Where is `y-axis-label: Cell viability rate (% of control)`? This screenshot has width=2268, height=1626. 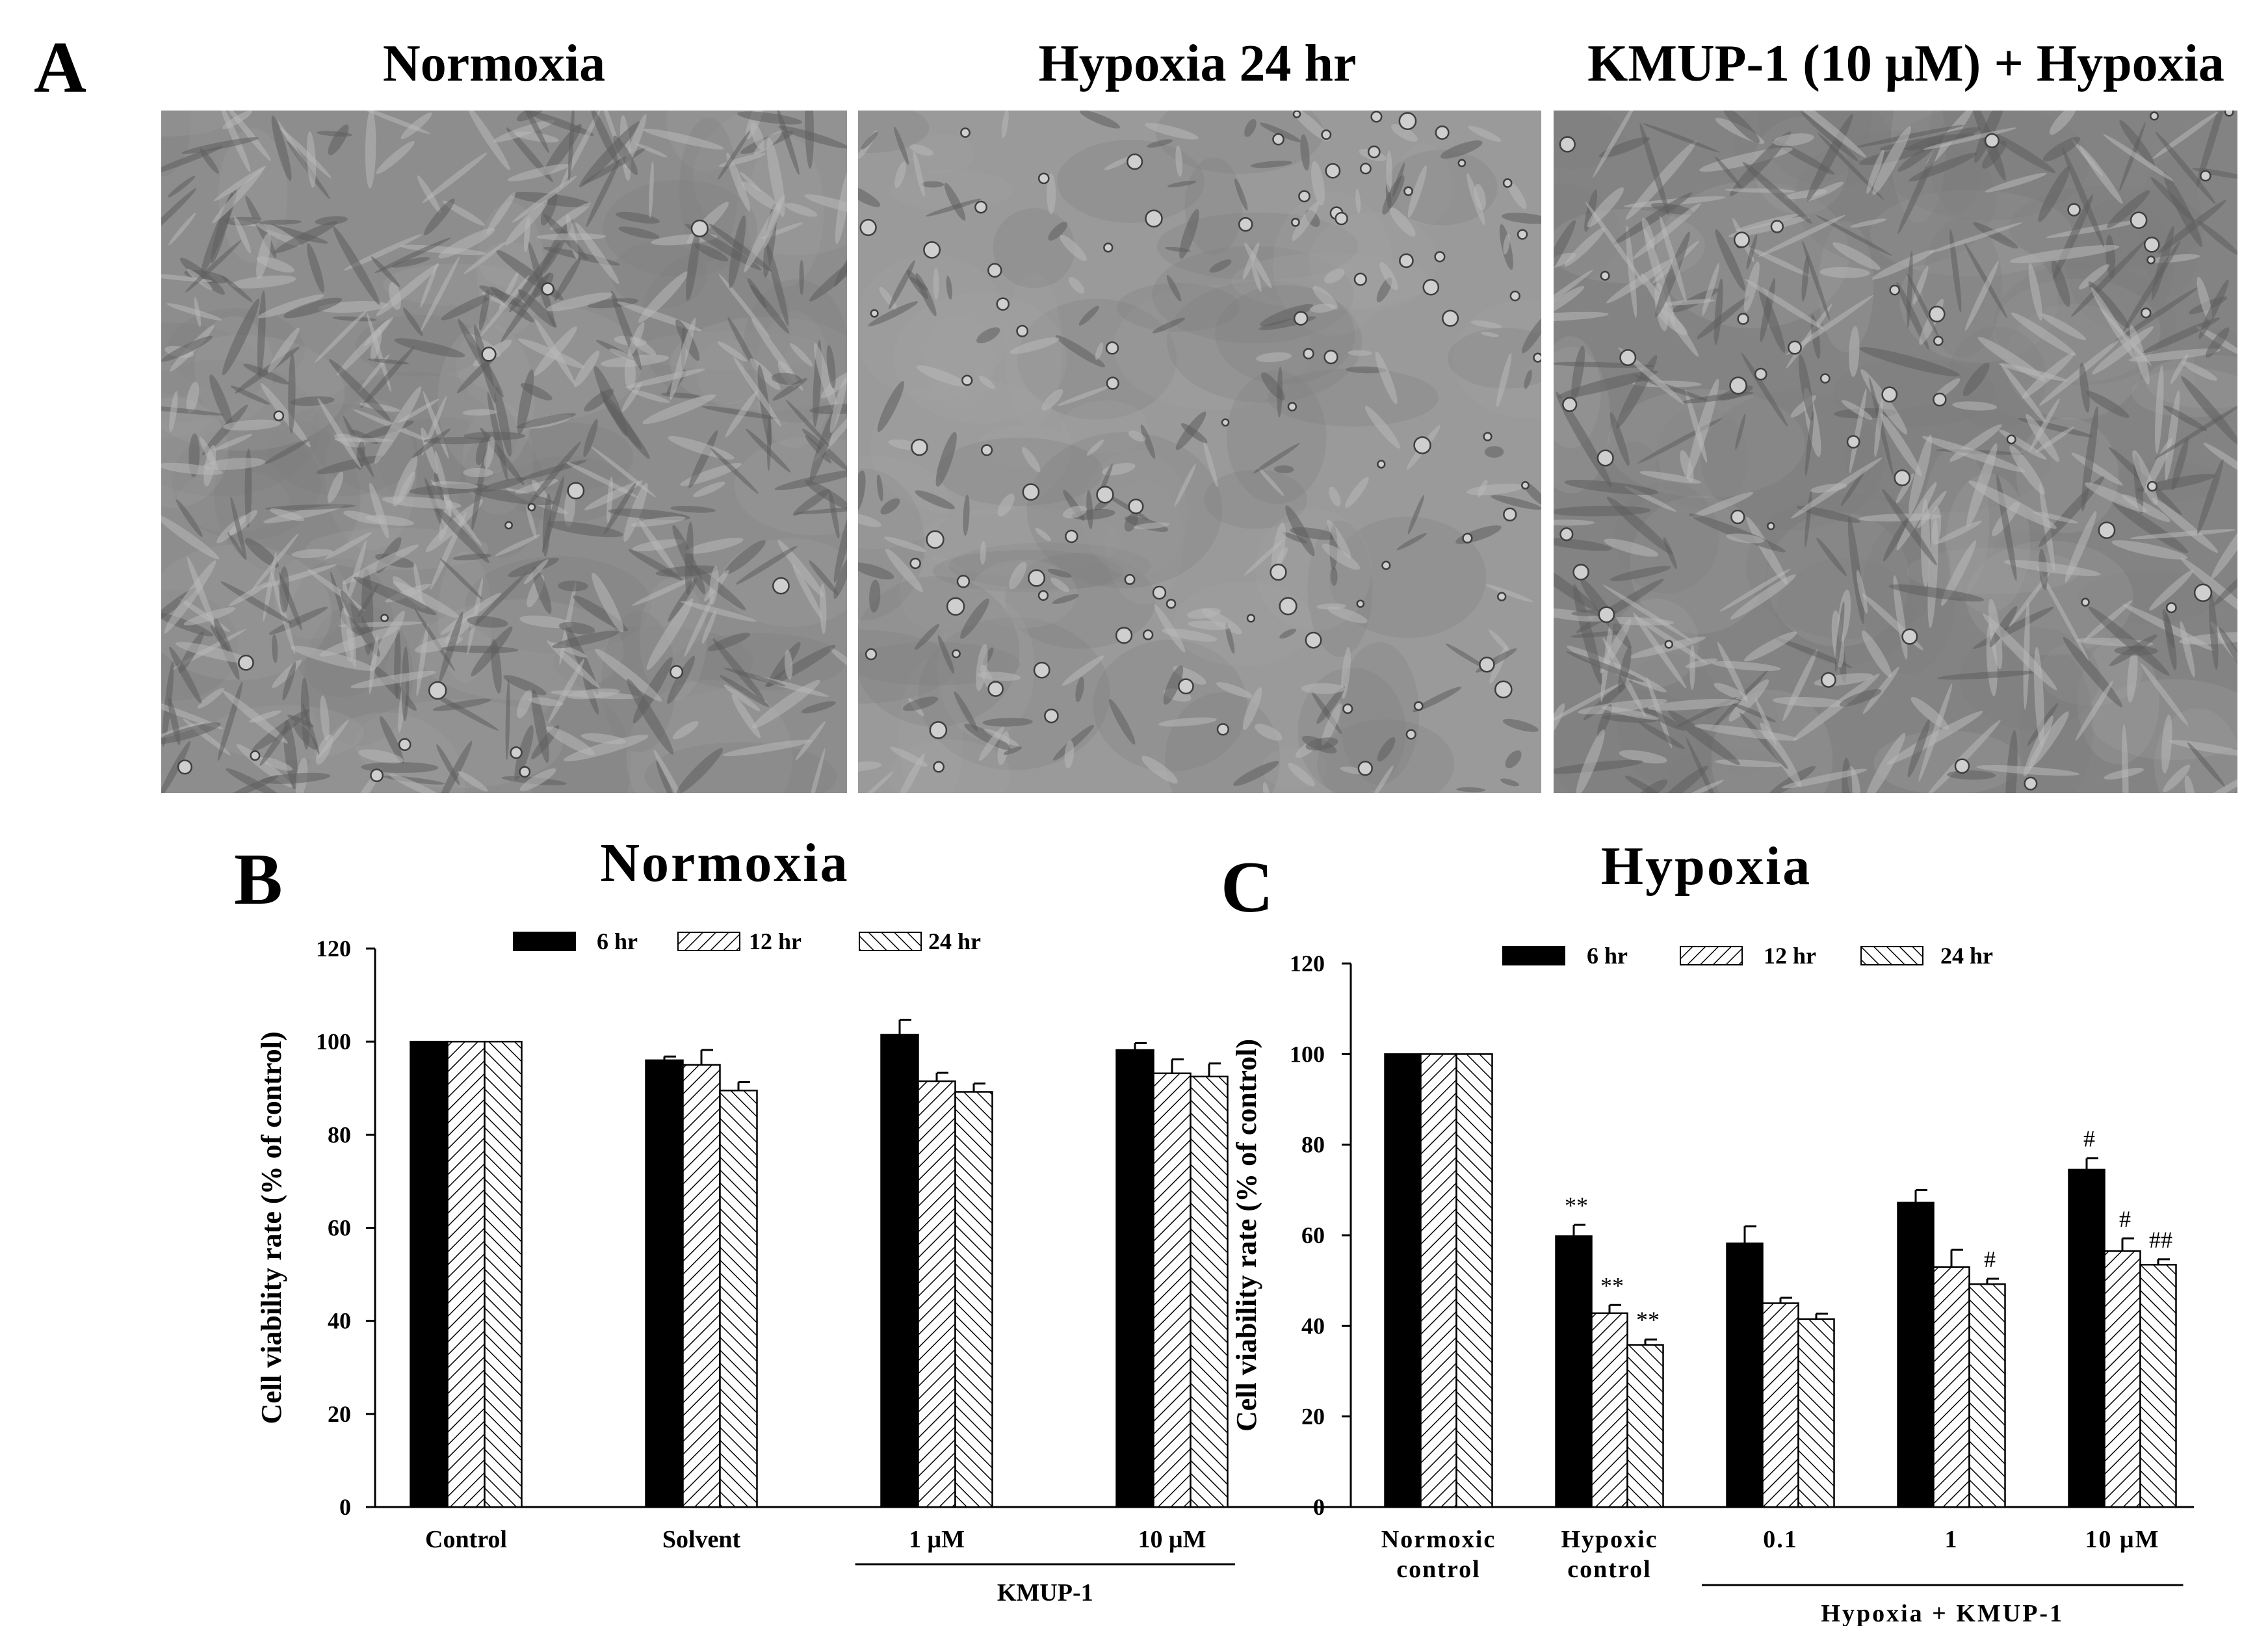
y-axis-label: Cell viability rate (% of control) is located at coordinates (271, 1227).